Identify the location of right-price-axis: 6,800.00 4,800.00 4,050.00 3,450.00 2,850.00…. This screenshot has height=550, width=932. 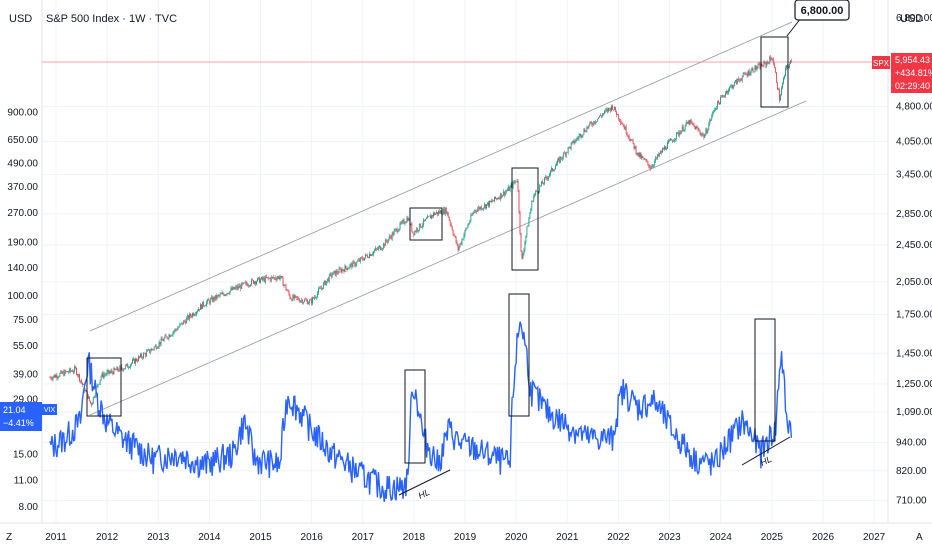
(914, 260).